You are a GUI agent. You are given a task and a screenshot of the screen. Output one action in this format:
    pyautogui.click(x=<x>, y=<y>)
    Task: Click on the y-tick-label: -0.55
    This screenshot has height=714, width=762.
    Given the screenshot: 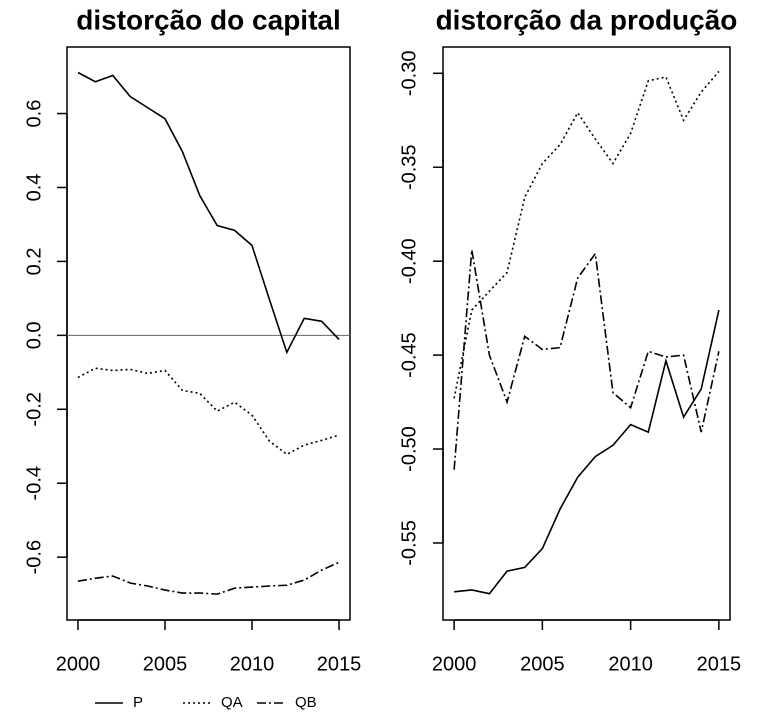 What is the action you would take?
    pyautogui.click(x=409, y=543)
    